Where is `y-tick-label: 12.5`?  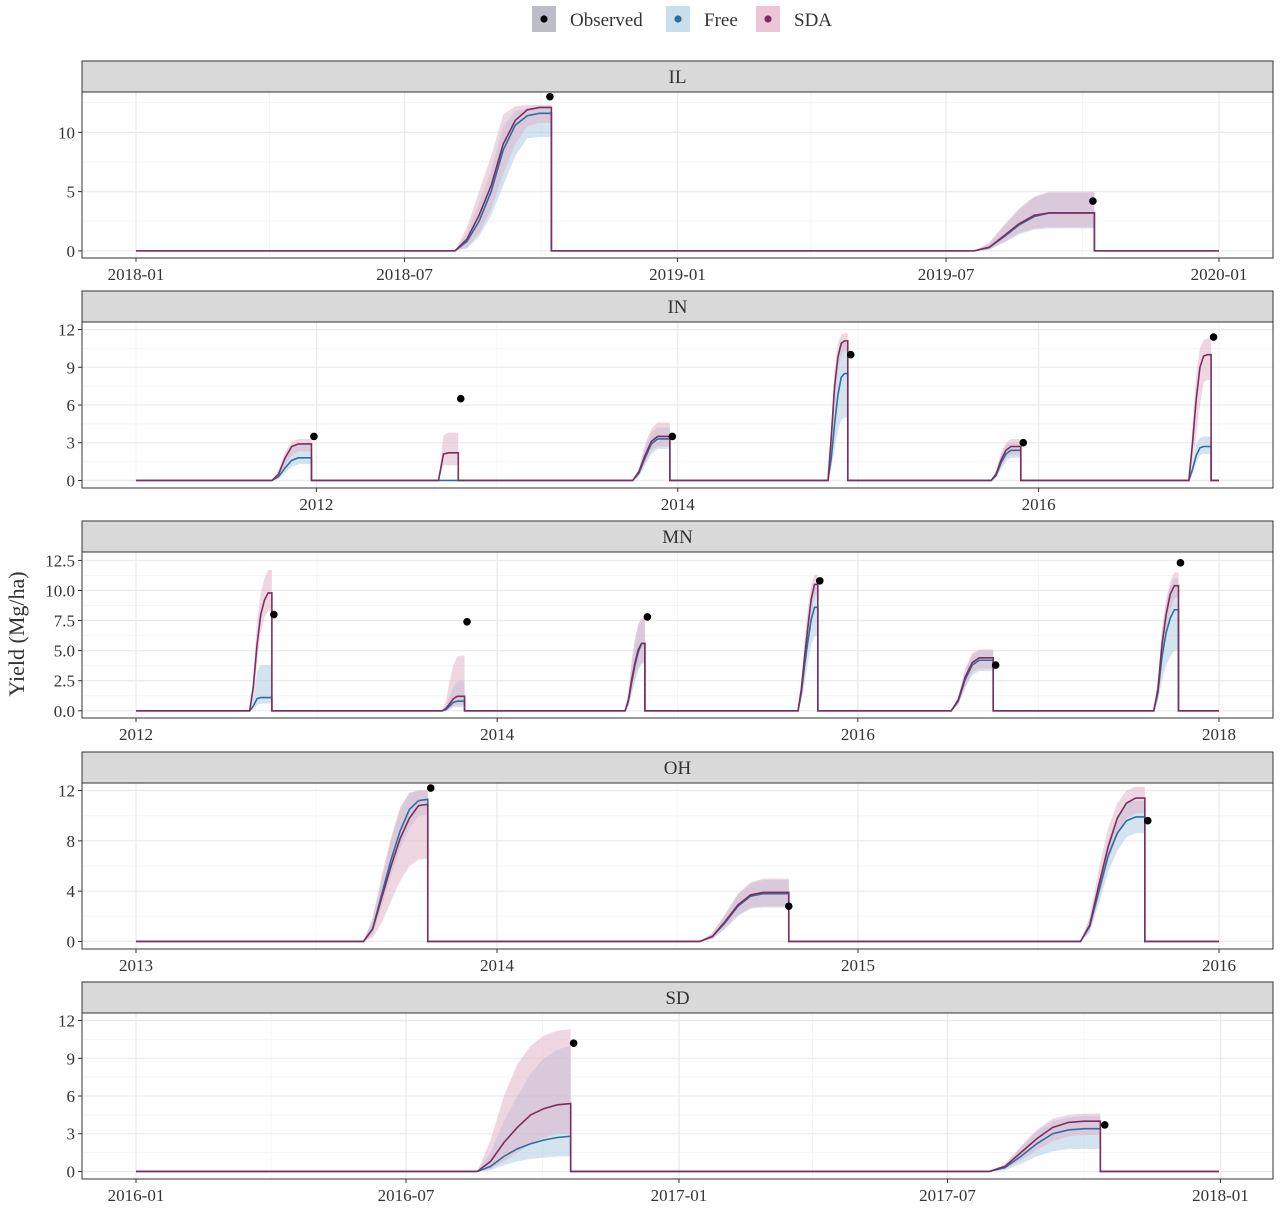 y-tick-label: 12.5 is located at coordinates (60, 560).